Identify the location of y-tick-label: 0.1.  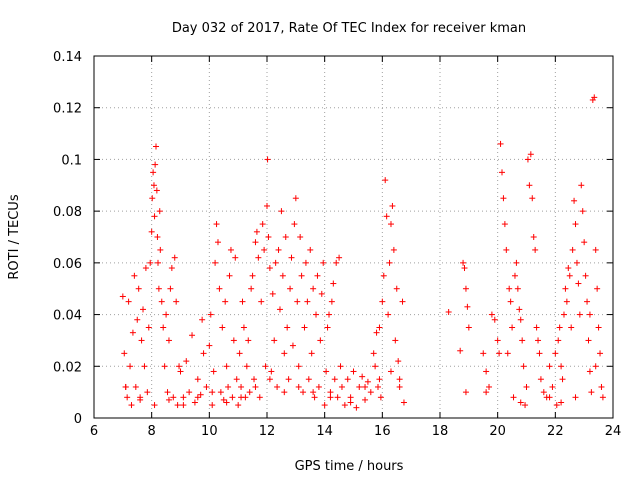
(71, 160).